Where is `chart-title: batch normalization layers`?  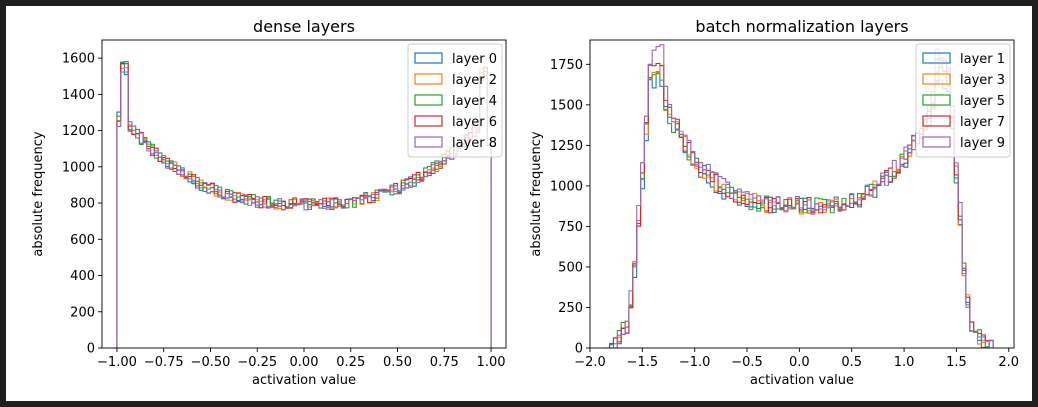 chart-title: batch normalization layers is located at coordinates (801, 26).